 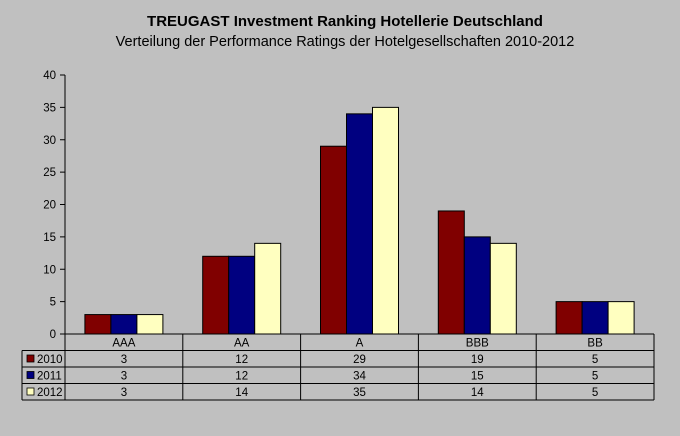 What do you see at coordinates (49, 206) in the screenshot?
I see `y-tick-label: 20` at bounding box center [49, 206].